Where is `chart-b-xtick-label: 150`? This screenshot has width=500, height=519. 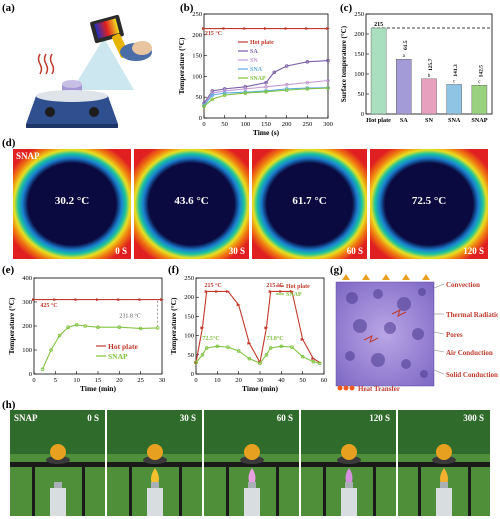
chart-b-xtick-label: 150 is located at coordinates (266, 124).